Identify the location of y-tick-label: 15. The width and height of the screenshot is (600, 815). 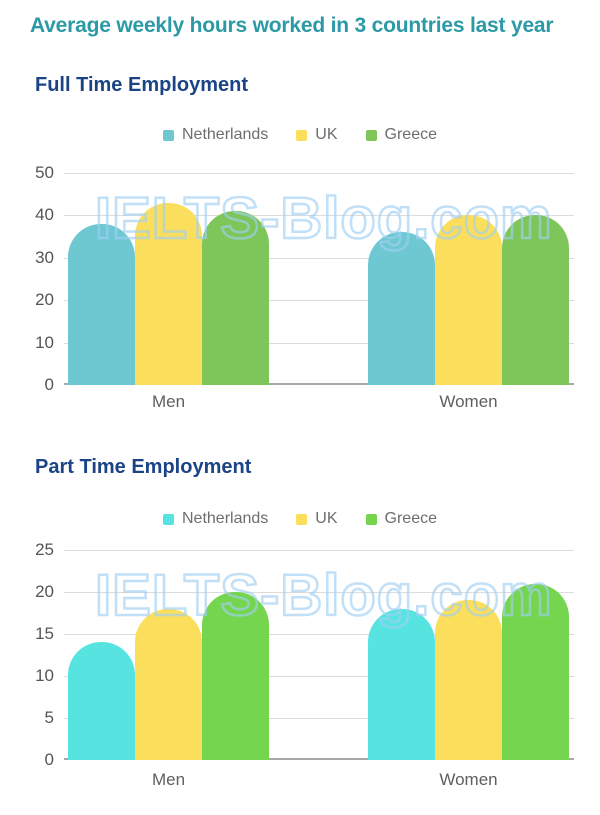
(44, 633).